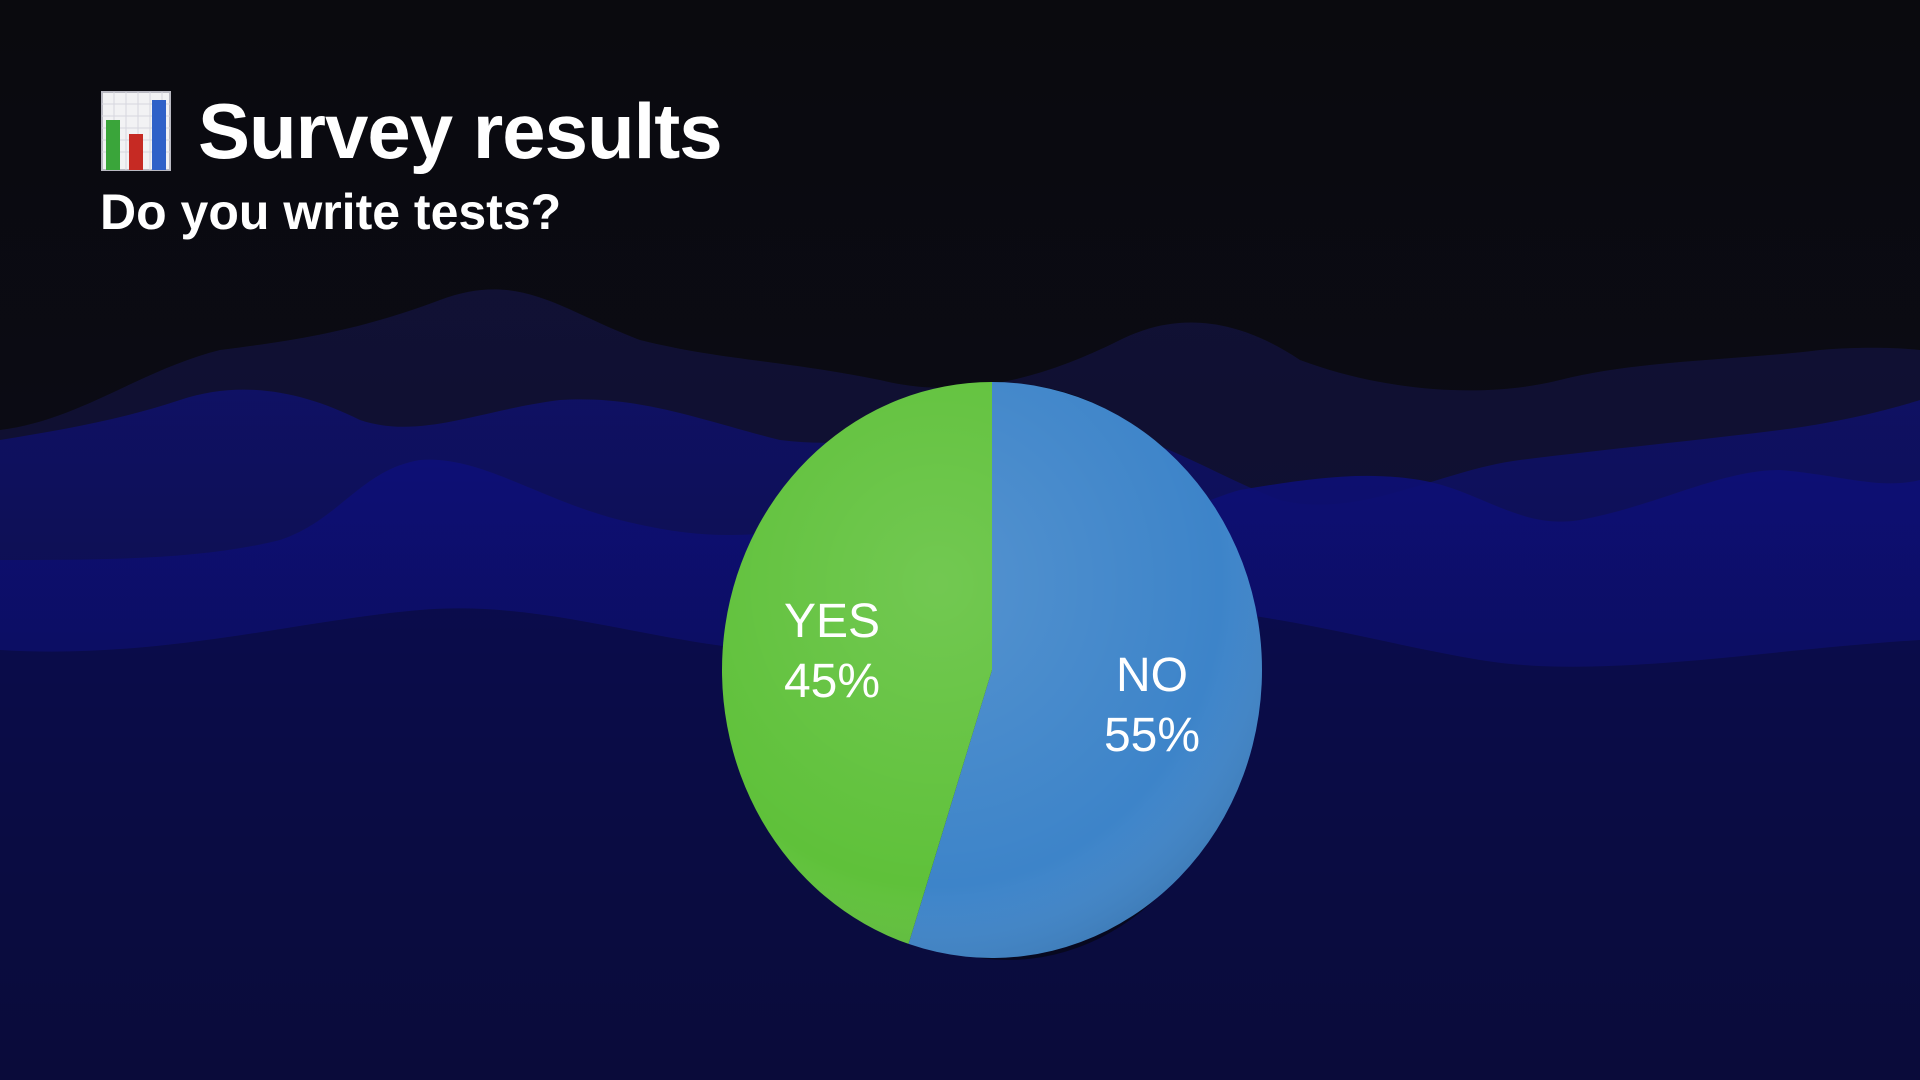  Describe the element at coordinates (1152, 735) in the screenshot. I see `slice-value-no: 55%` at that location.